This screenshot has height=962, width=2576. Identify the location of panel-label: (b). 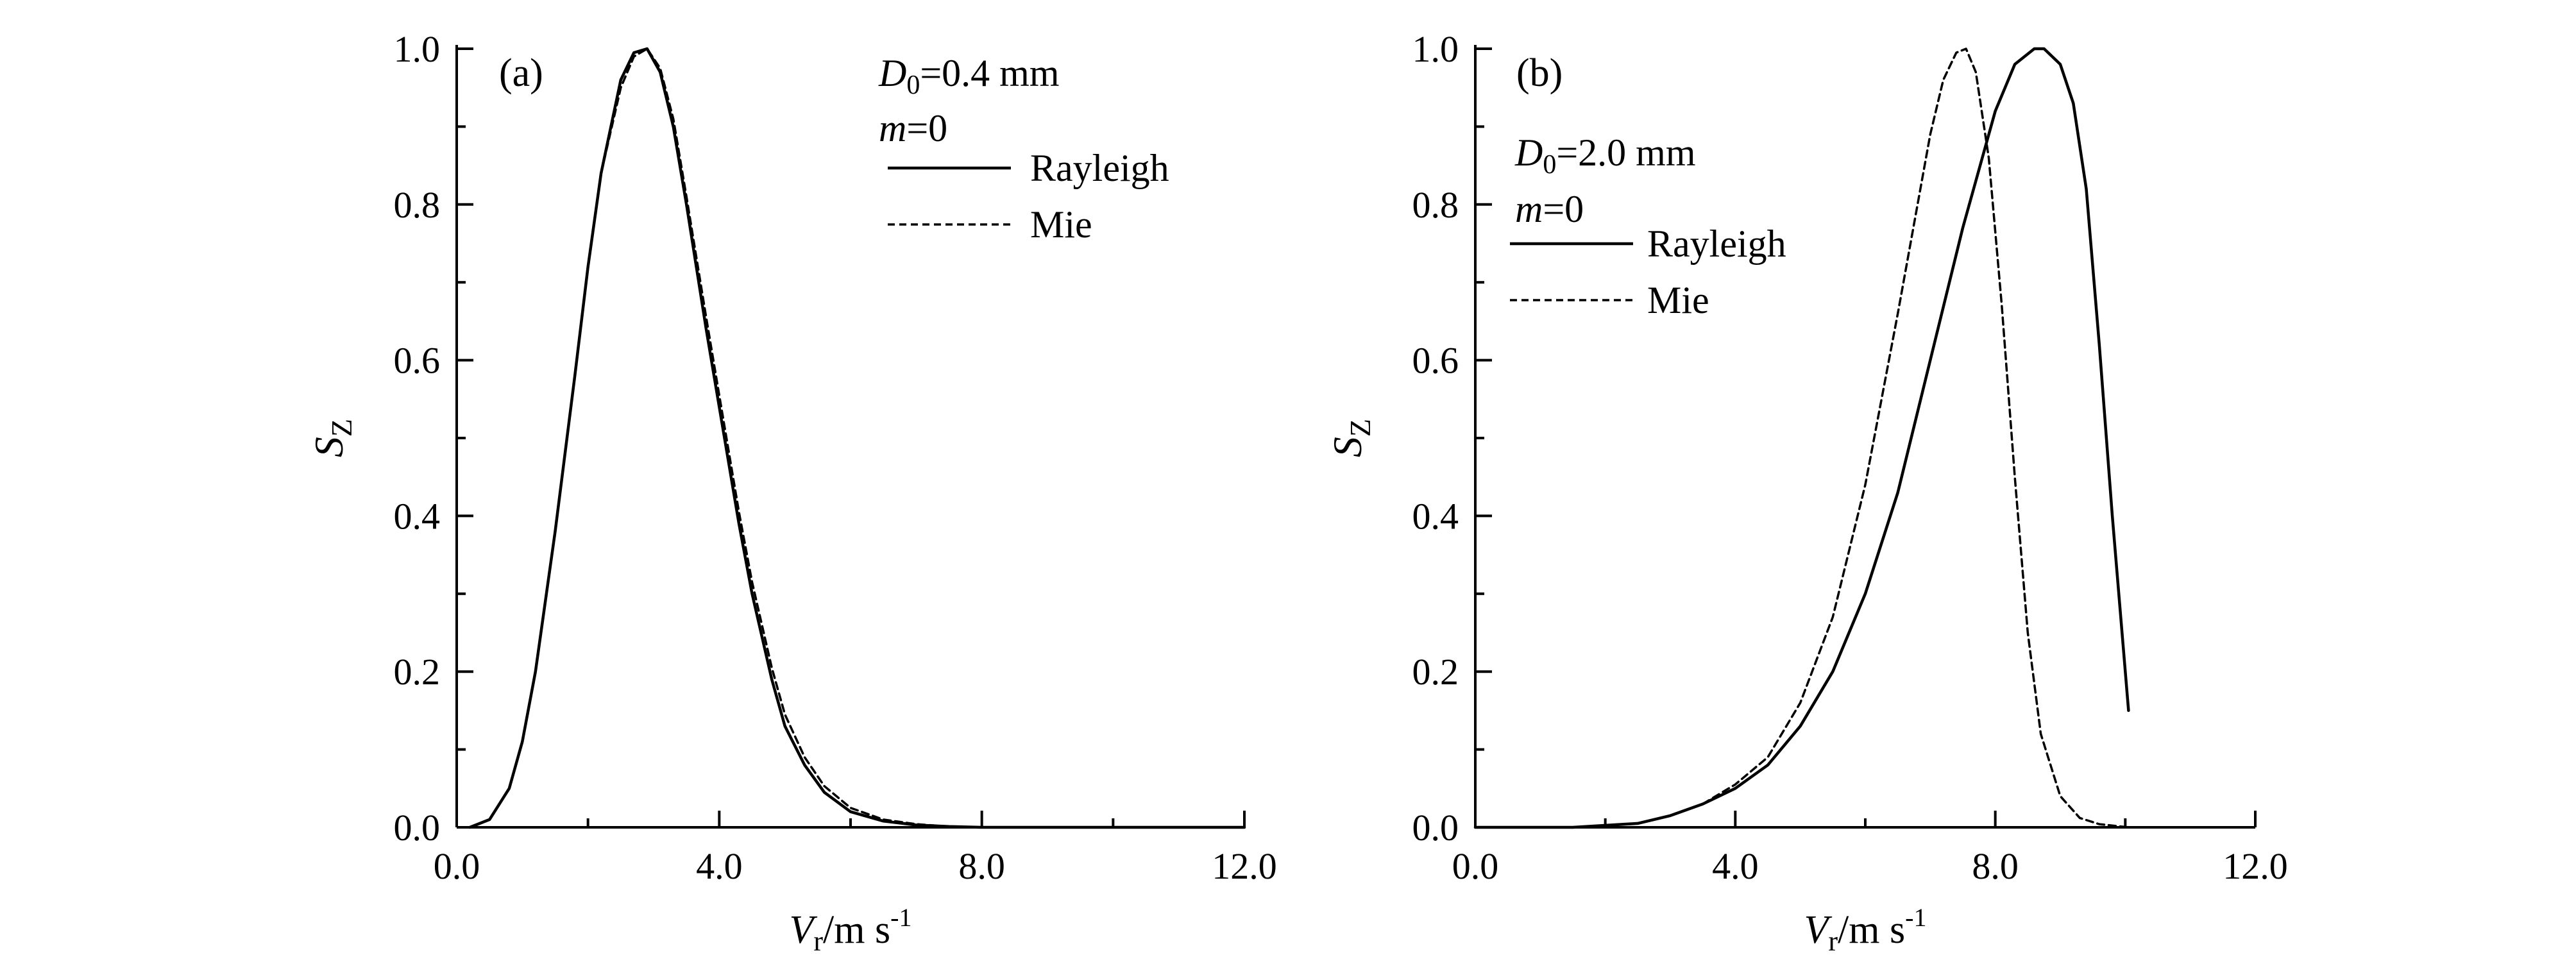
(1539, 73).